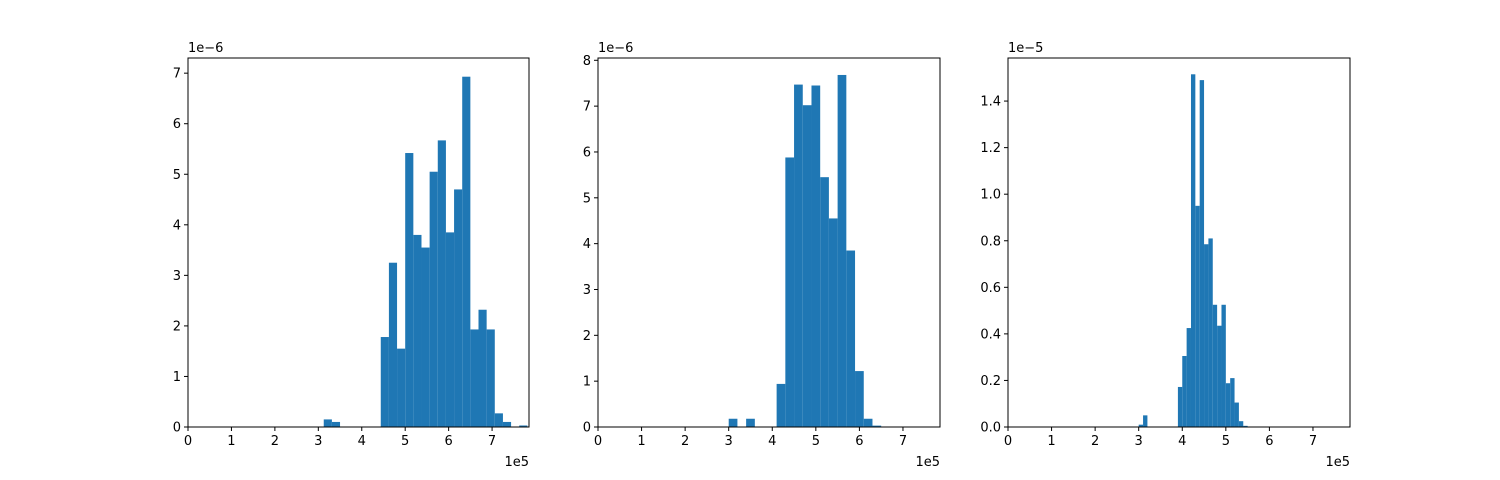 Image resolution: width=1500 pixels, height=480 pixels. What do you see at coordinates (177, 175) in the screenshot?
I see `y-tick-label: 5` at bounding box center [177, 175].